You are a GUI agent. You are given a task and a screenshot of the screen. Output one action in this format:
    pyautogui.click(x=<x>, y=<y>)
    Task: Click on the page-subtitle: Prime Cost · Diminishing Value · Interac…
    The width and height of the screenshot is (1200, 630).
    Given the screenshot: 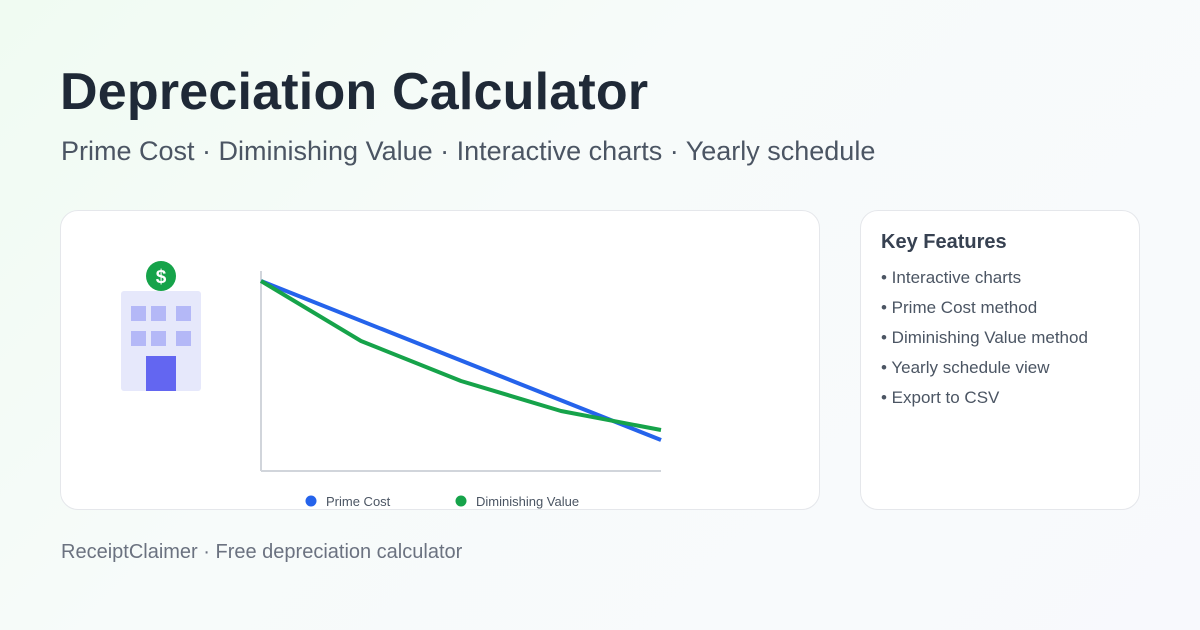 What is the action you would take?
    pyautogui.click(x=468, y=151)
    